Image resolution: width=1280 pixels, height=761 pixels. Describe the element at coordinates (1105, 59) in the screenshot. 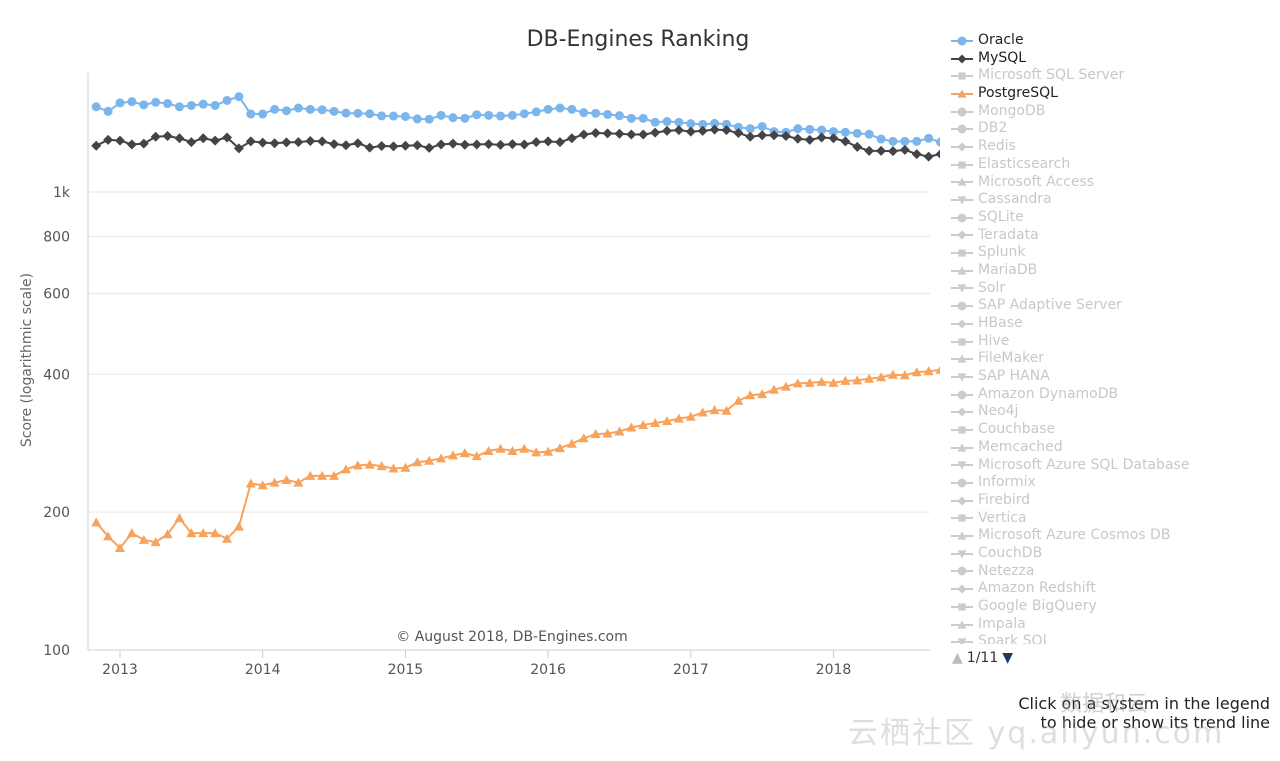

I see `legend-item-mysql: MySQL` at that location.